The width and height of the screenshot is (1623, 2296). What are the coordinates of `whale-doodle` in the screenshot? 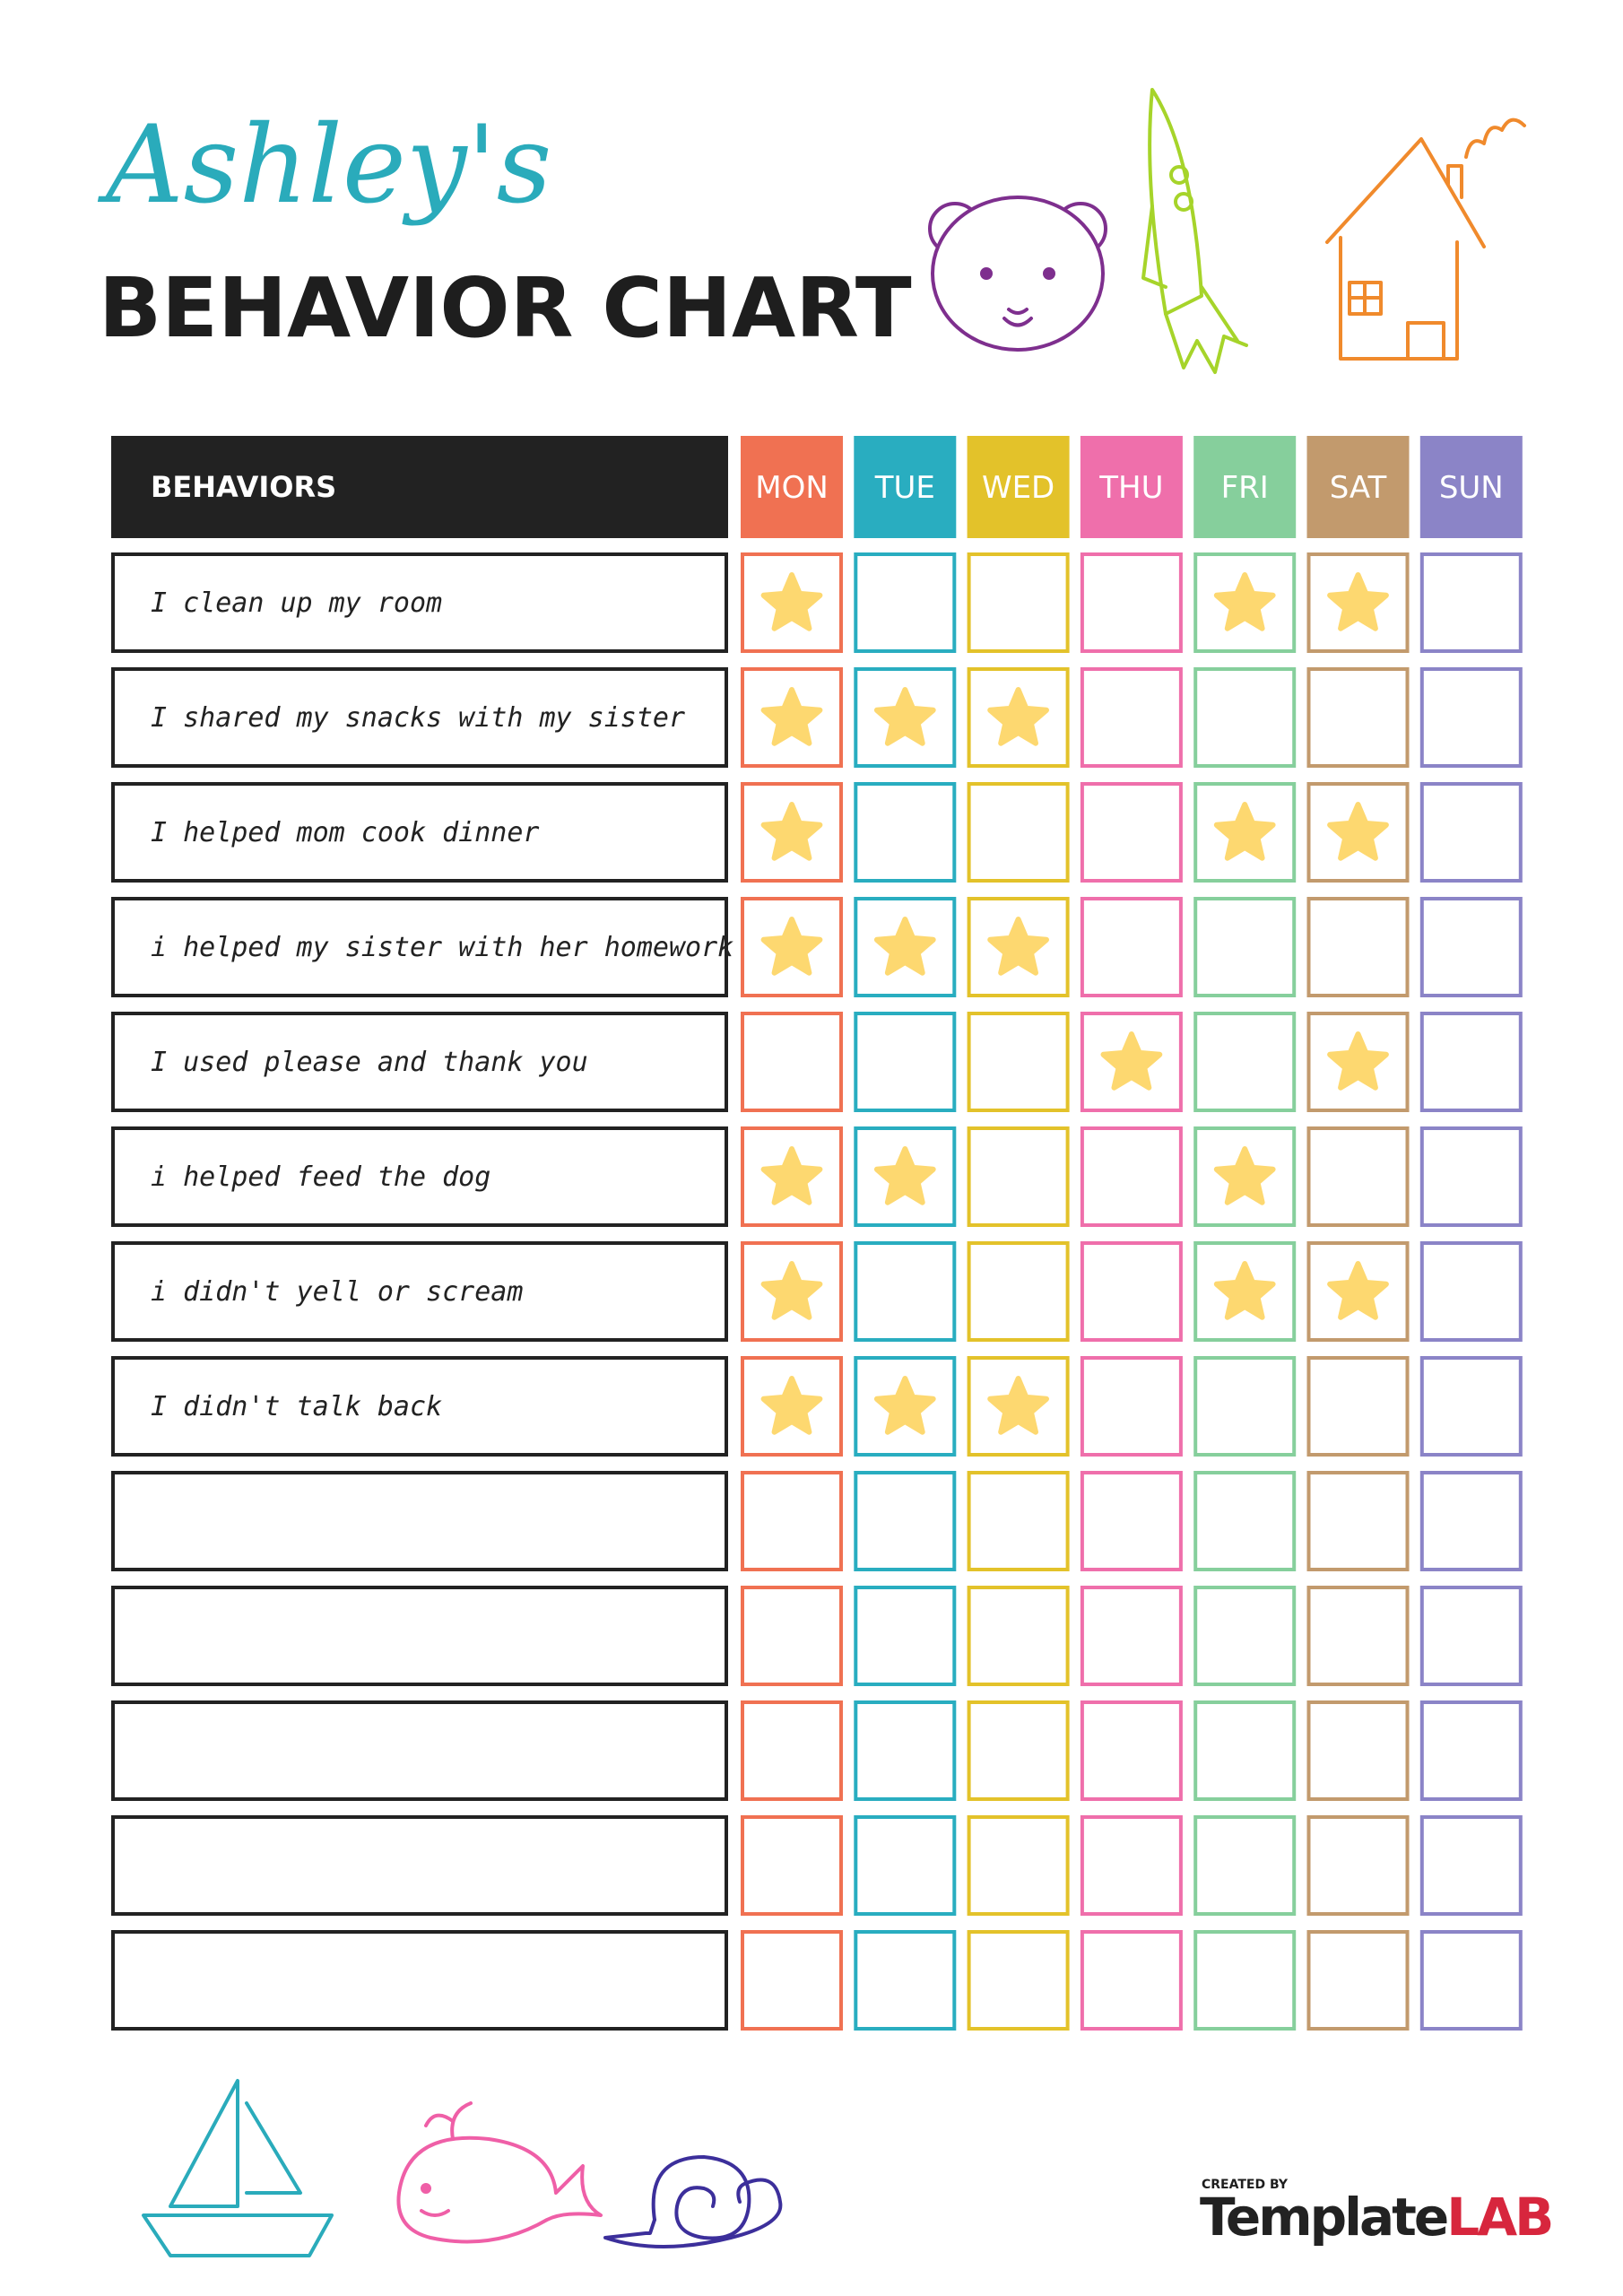 It's located at (499, 2172).